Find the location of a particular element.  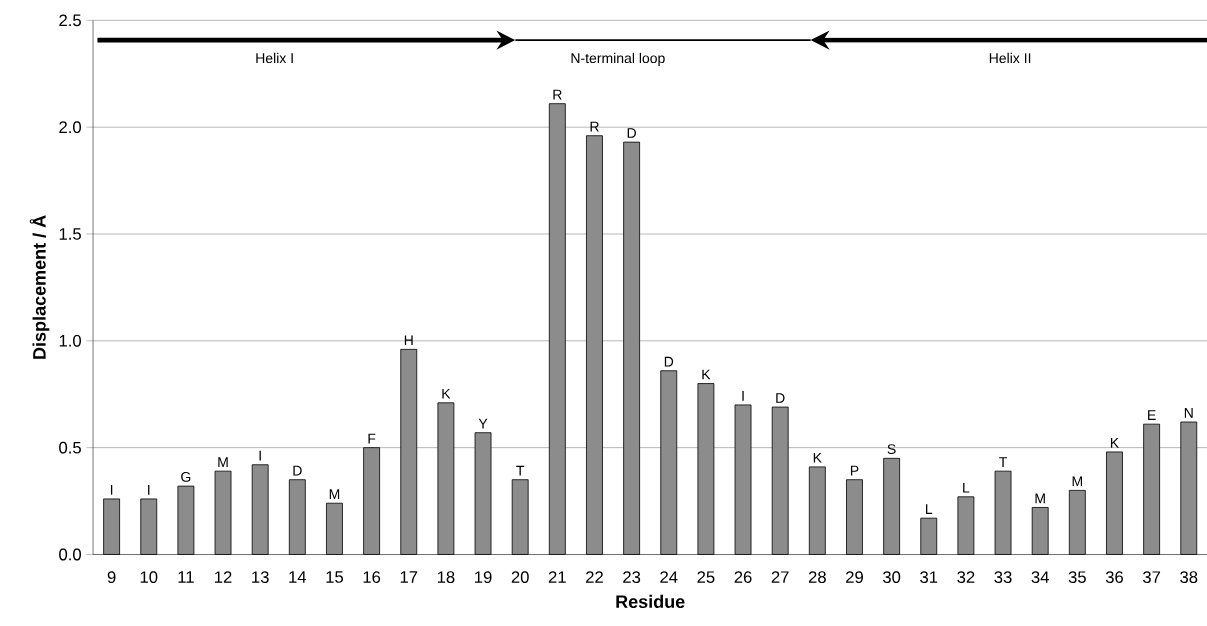

x-tick-label: 31 is located at coordinates (929, 577).